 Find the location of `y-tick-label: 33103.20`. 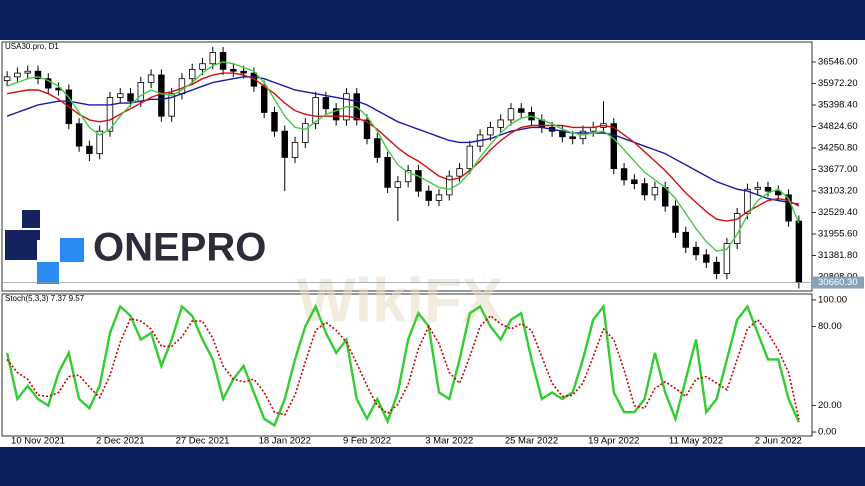

y-tick-label: 33103.20 is located at coordinates (838, 191).